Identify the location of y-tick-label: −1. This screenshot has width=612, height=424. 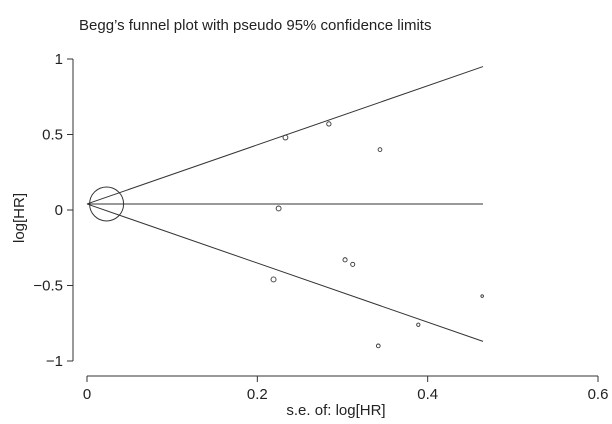
(54, 361).